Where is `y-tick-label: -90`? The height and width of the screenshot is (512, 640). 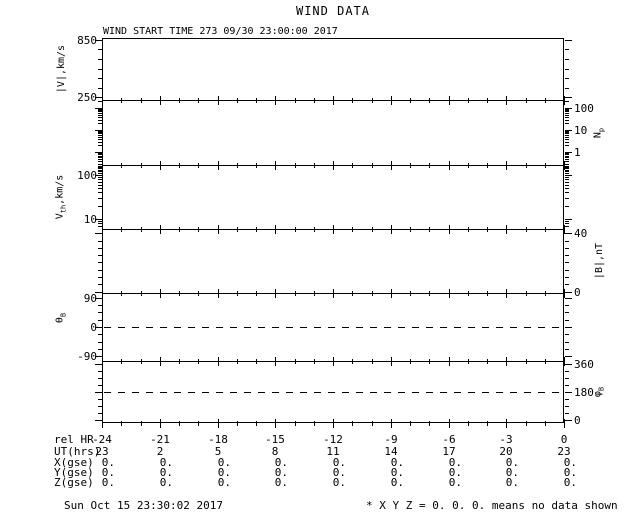
y-tick-label: -90 is located at coordinates (87, 356).